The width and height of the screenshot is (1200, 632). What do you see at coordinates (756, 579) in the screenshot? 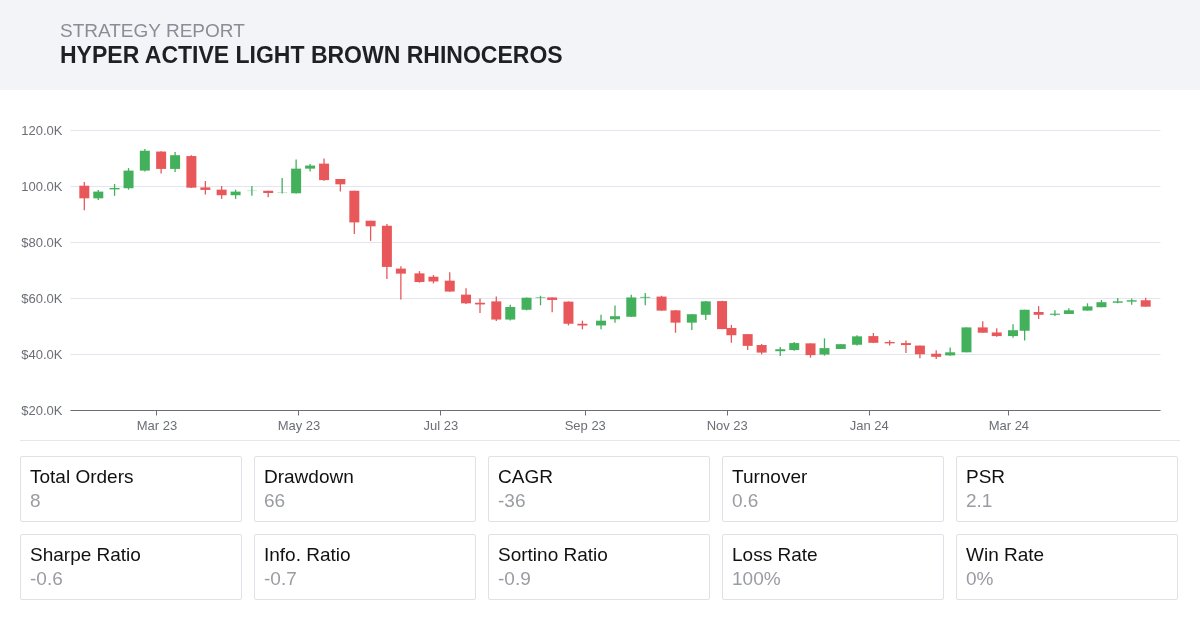
I see `text: 100%` at bounding box center [756, 579].